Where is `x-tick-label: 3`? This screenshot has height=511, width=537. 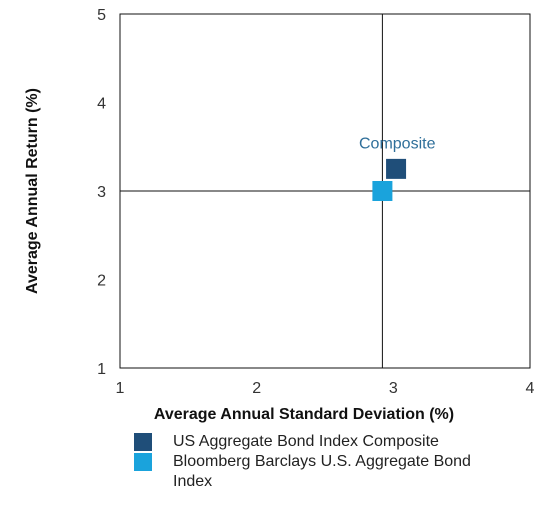 x-tick-label: 3 is located at coordinates (393, 388).